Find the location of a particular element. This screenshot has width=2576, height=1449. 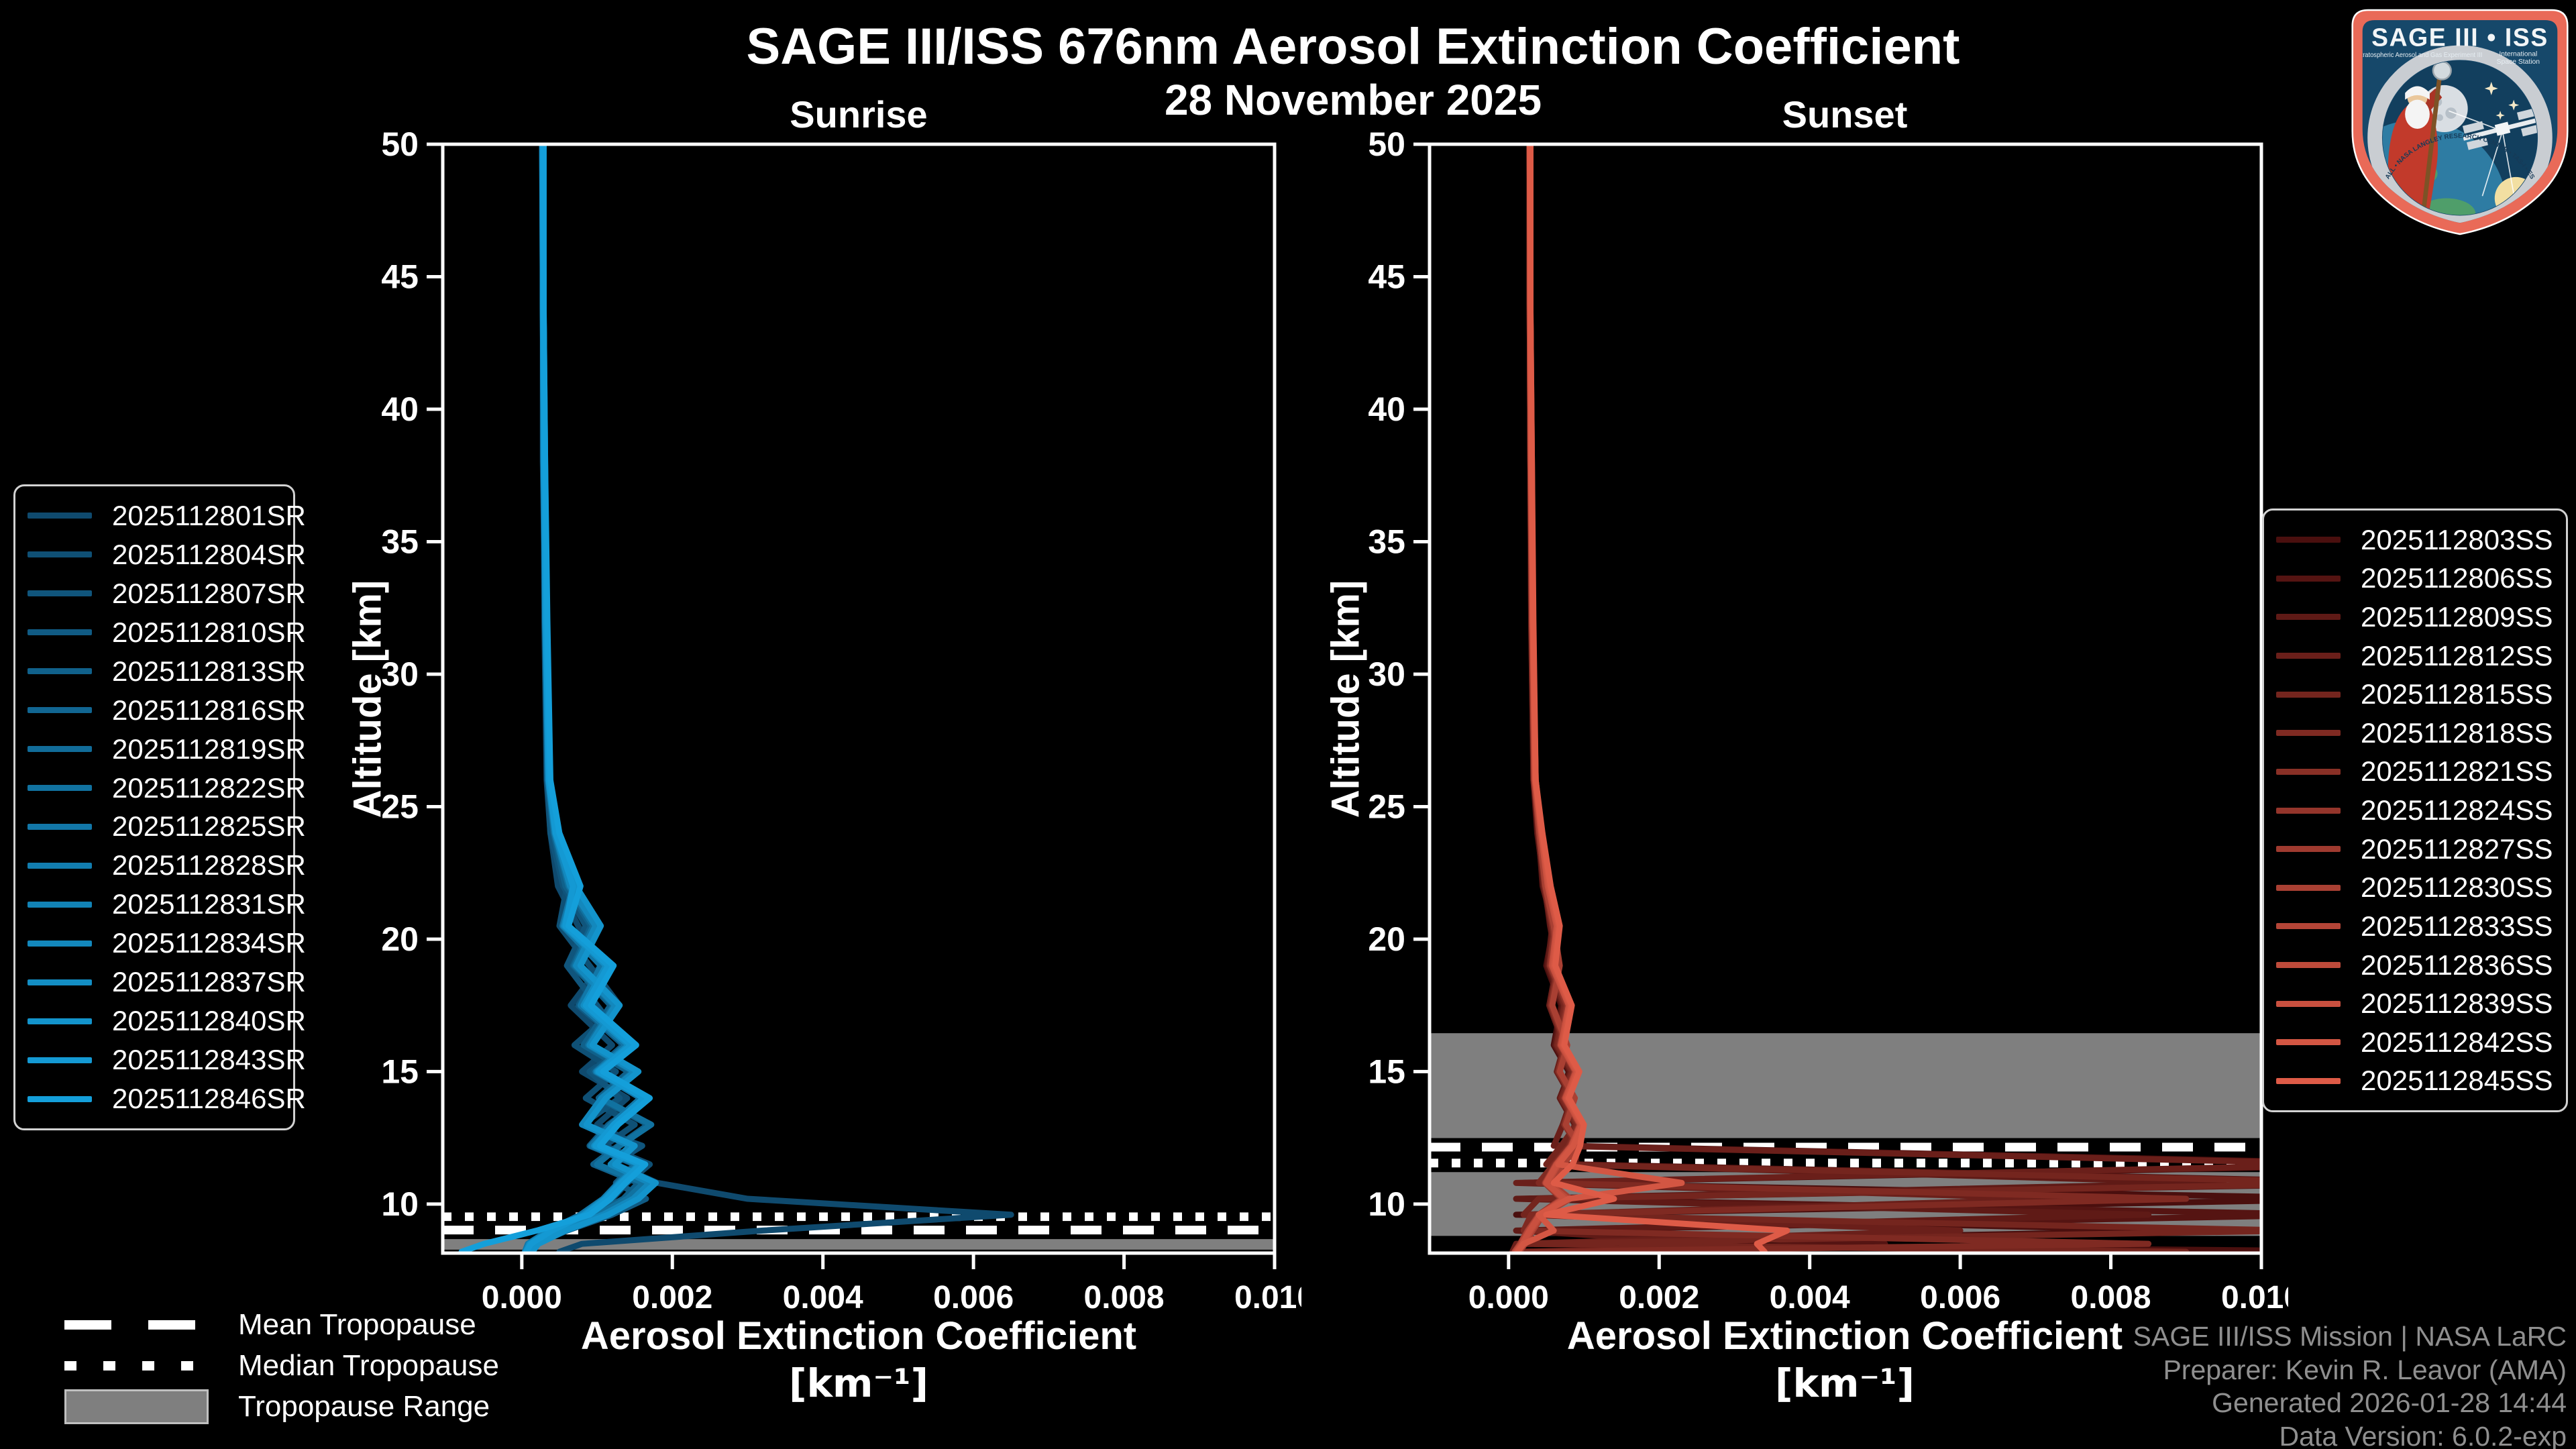

sunset-x-axis-label: Aerosol Extinction Coefficient is located at coordinates (1844, 1336).